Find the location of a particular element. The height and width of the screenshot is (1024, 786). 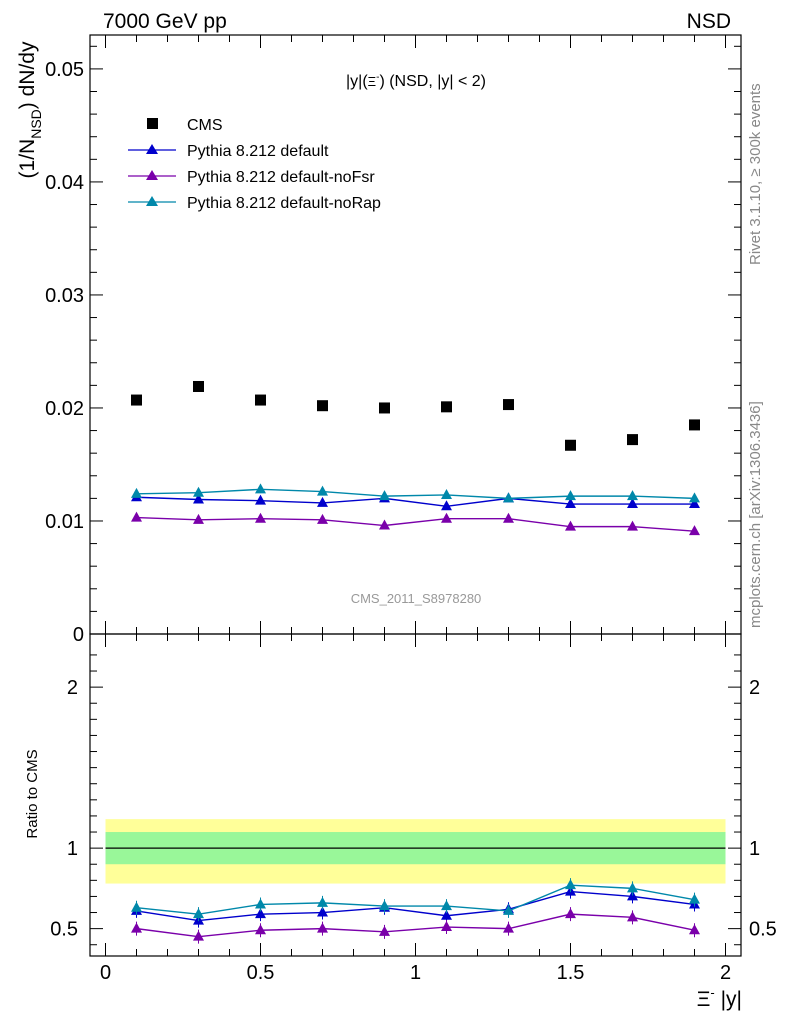

ylabel-bottom: Ratio to CMS is located at coordinates (32, 793).